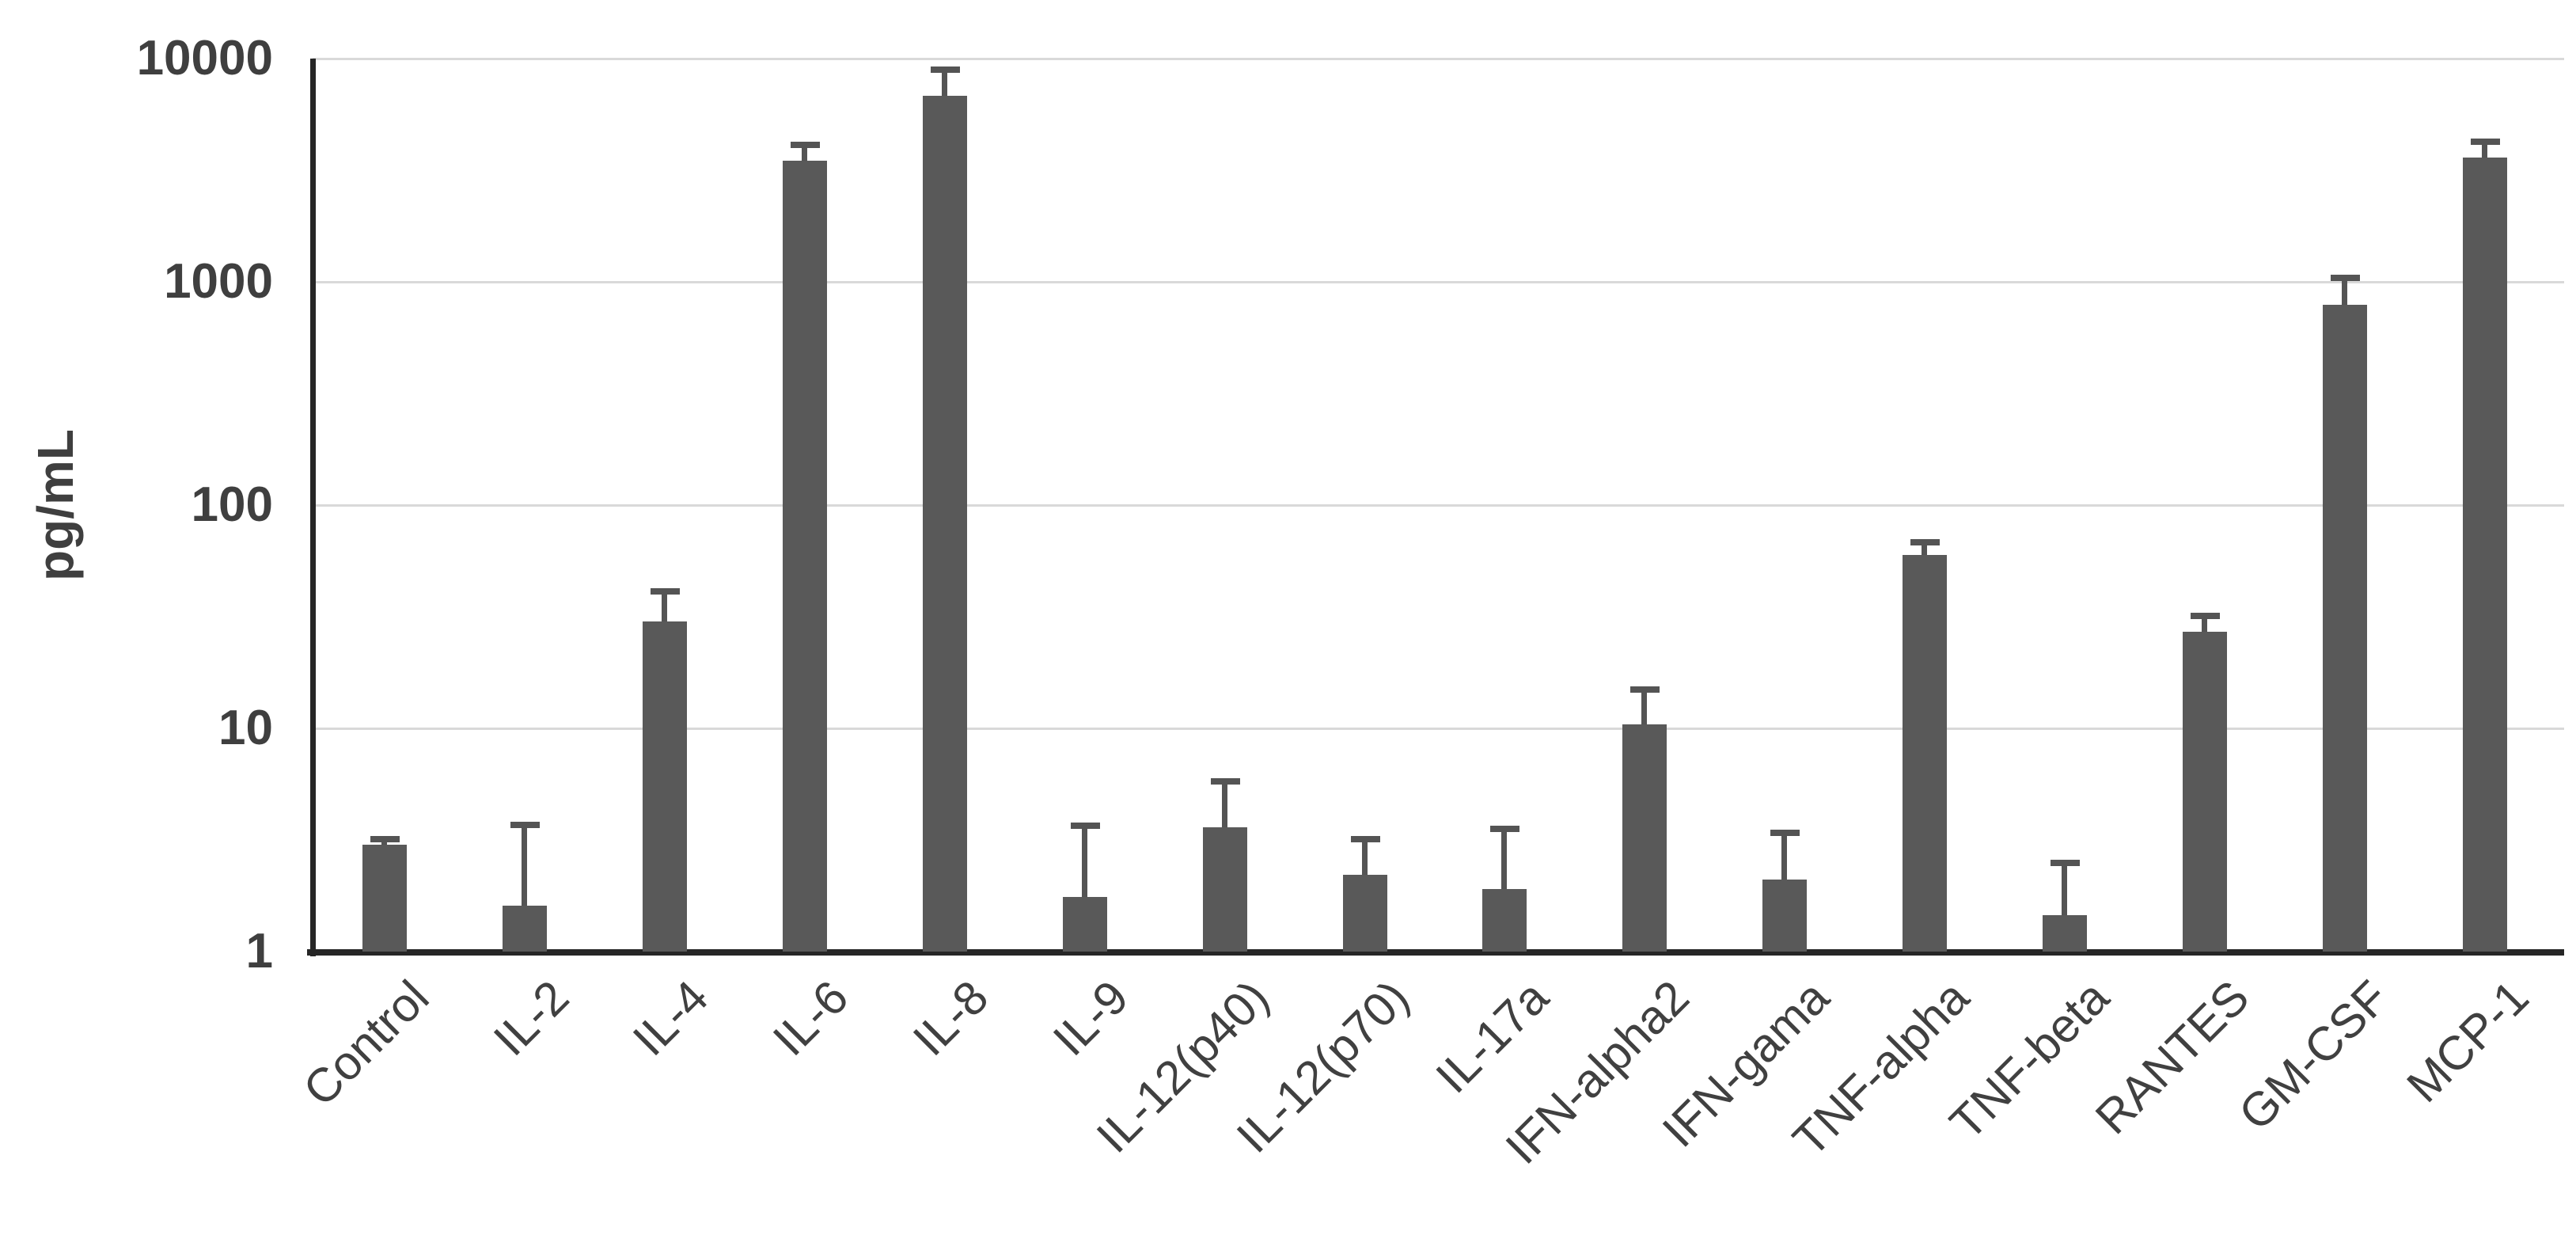 Image resolution: width=2576 pixels, height=1254 pixels. I want to click on error-bar-GM-CSF, so click(2345, 295).